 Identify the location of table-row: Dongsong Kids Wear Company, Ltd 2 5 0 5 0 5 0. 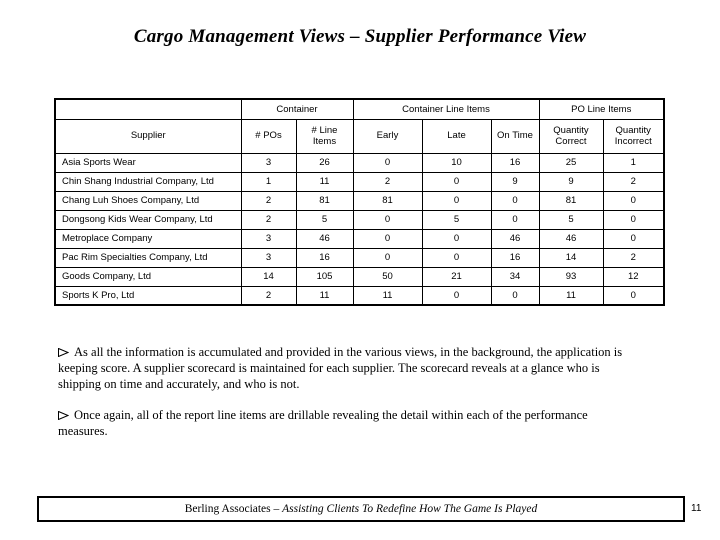
(359, 219).